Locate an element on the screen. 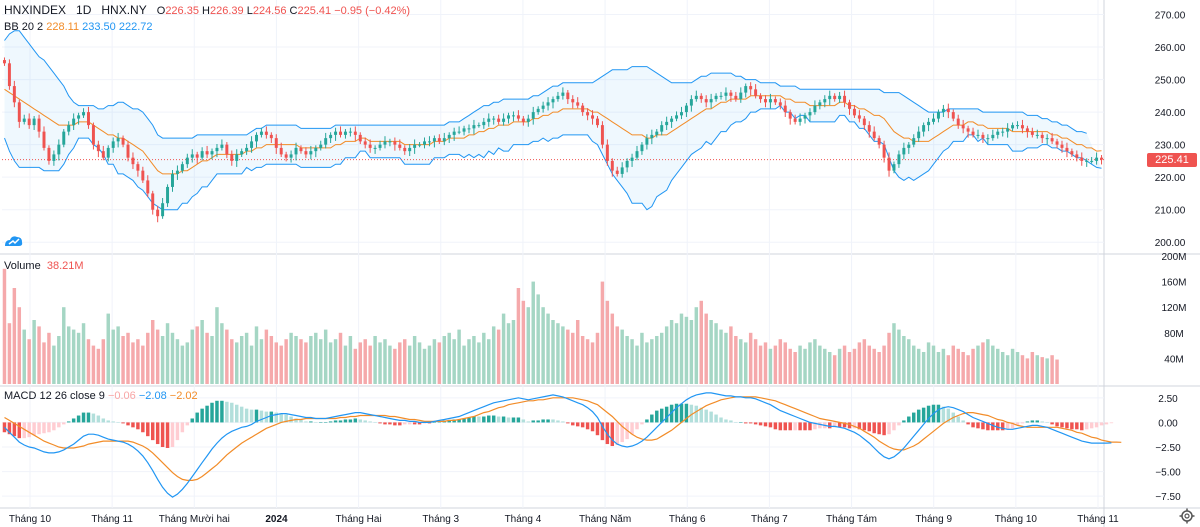  open-label: O is located at coordinates (161, 11).